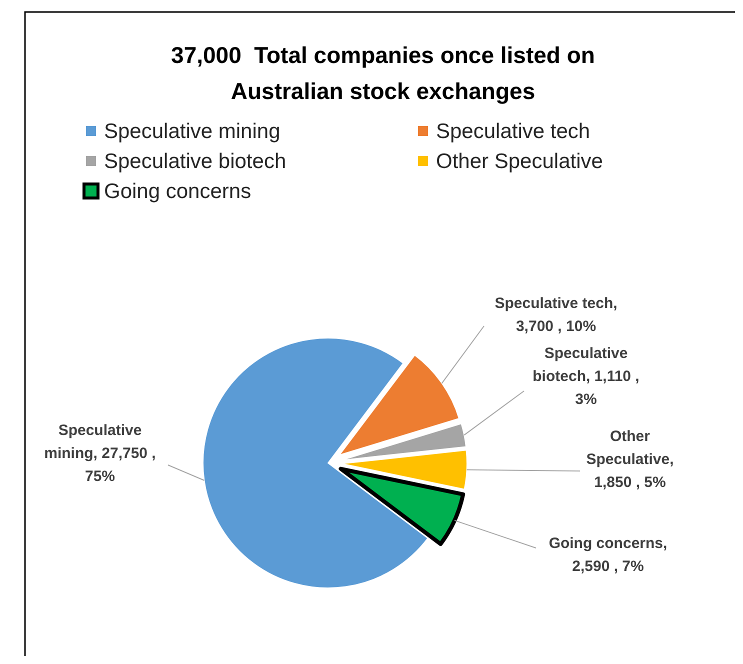 The image size is (743, 664). Describe the element at coordinates (608, 555) in the screenshot. I see `data-label: Going concerns, 2,590 , 7%` at that location.